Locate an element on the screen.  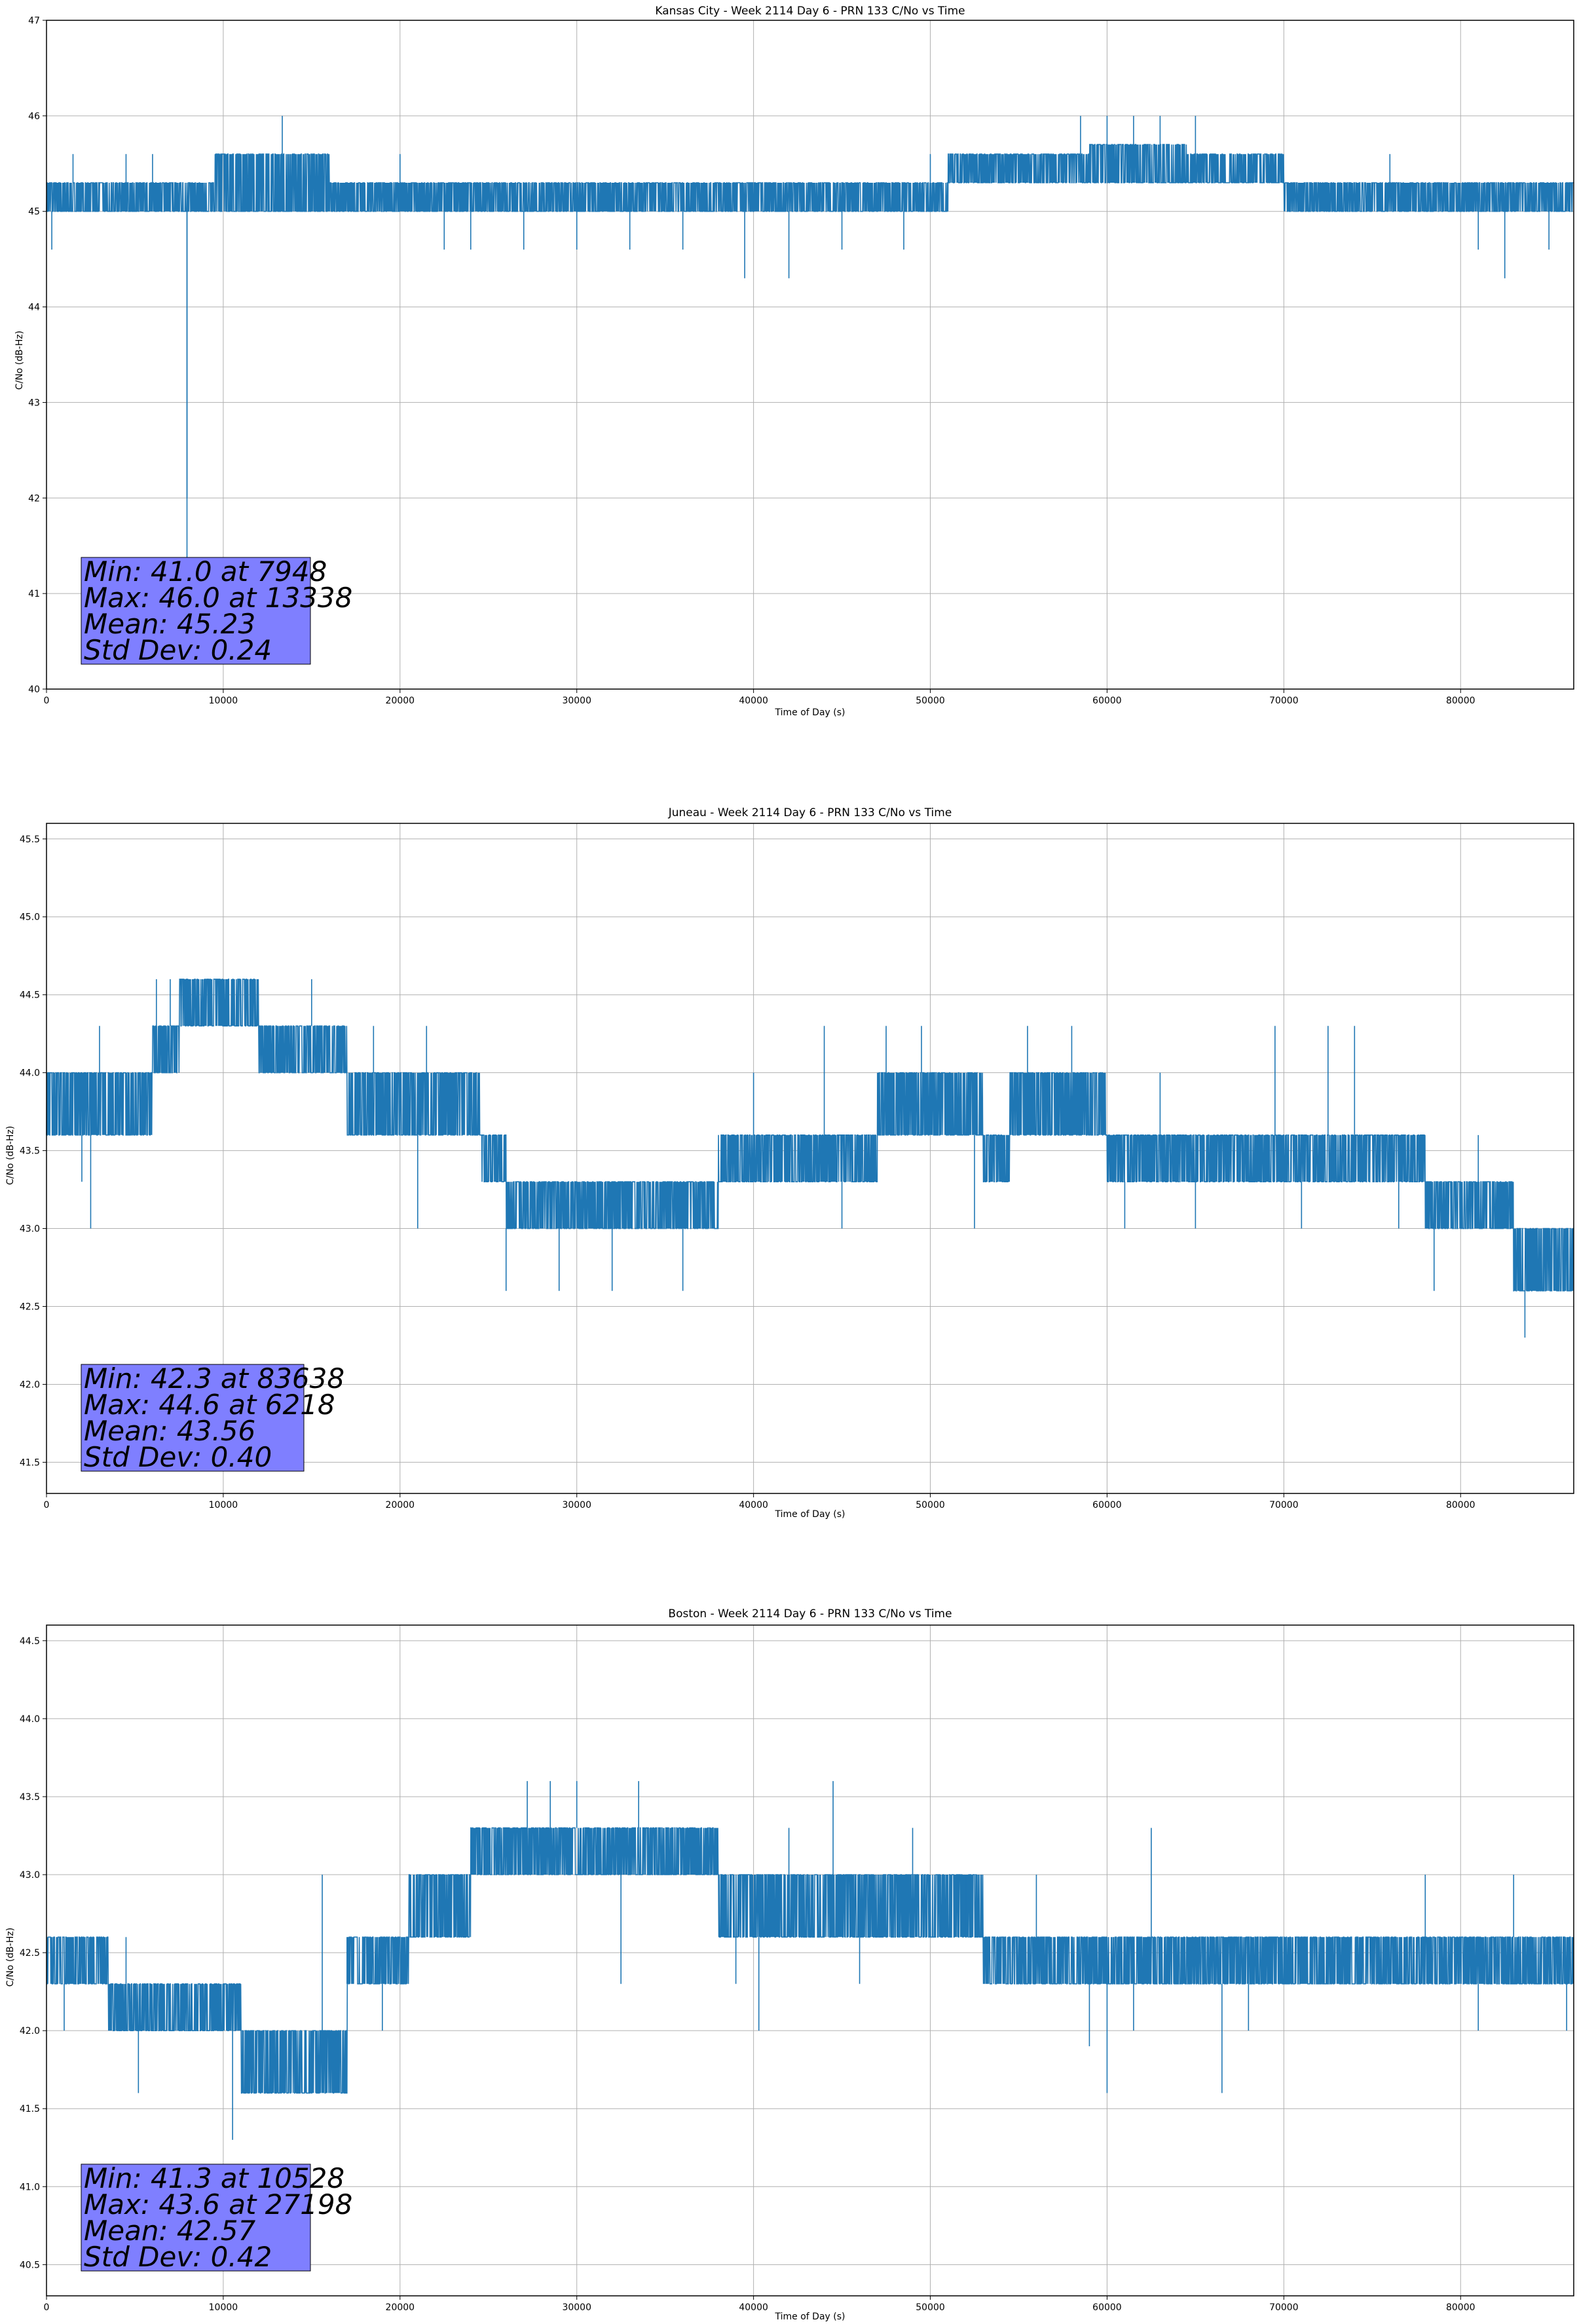
stats-text: Std Dev: 0.42 is located at coordinates (178, 2257).